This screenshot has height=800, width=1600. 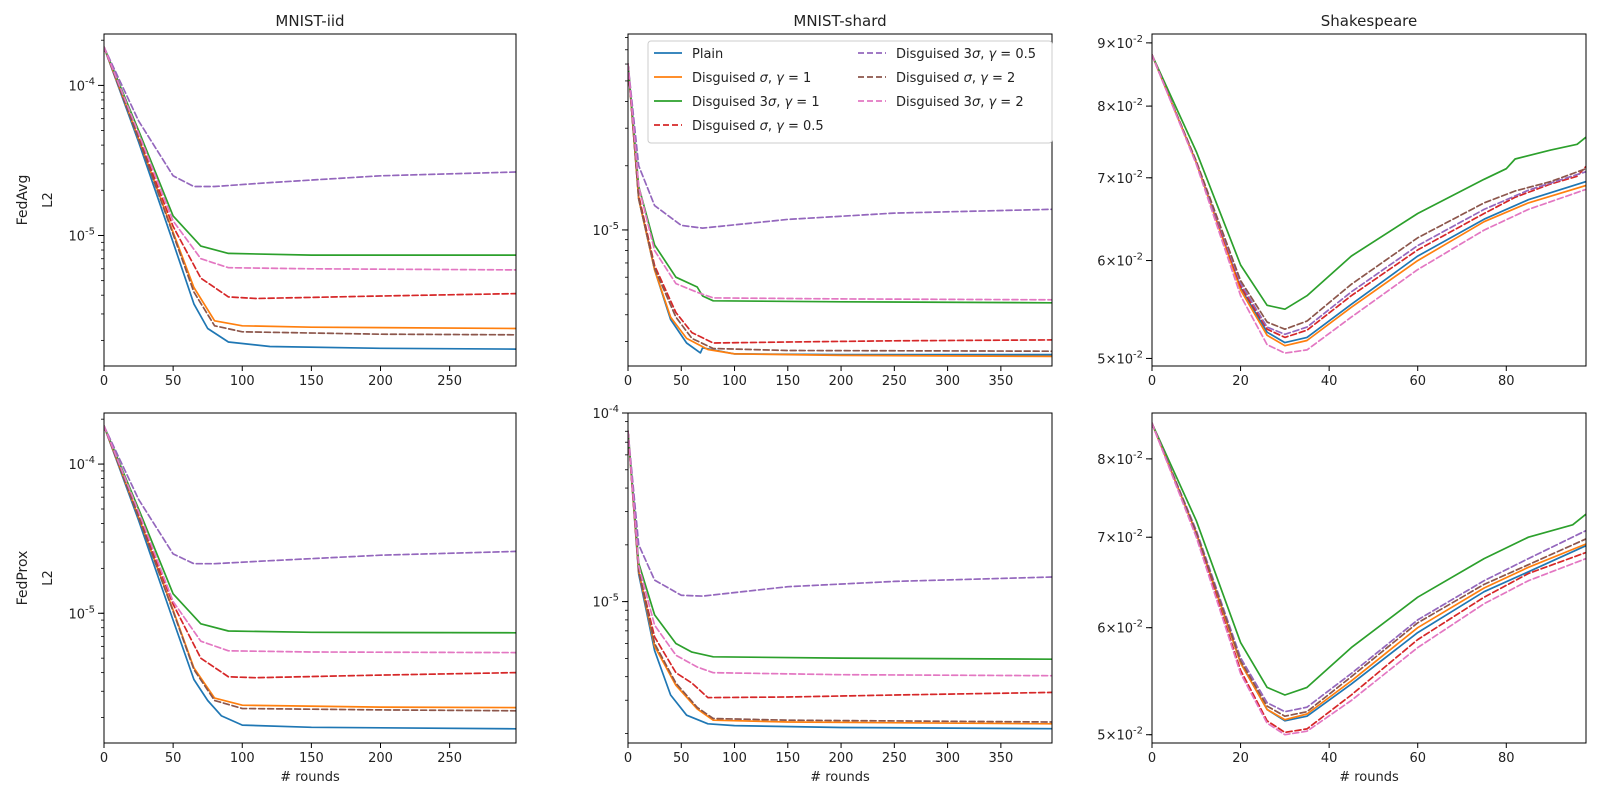 What do you see at coordinates (1369, 21) in the screenshot?
I see `panel-title: Shakespeare` at bounding box center [1369, 21].